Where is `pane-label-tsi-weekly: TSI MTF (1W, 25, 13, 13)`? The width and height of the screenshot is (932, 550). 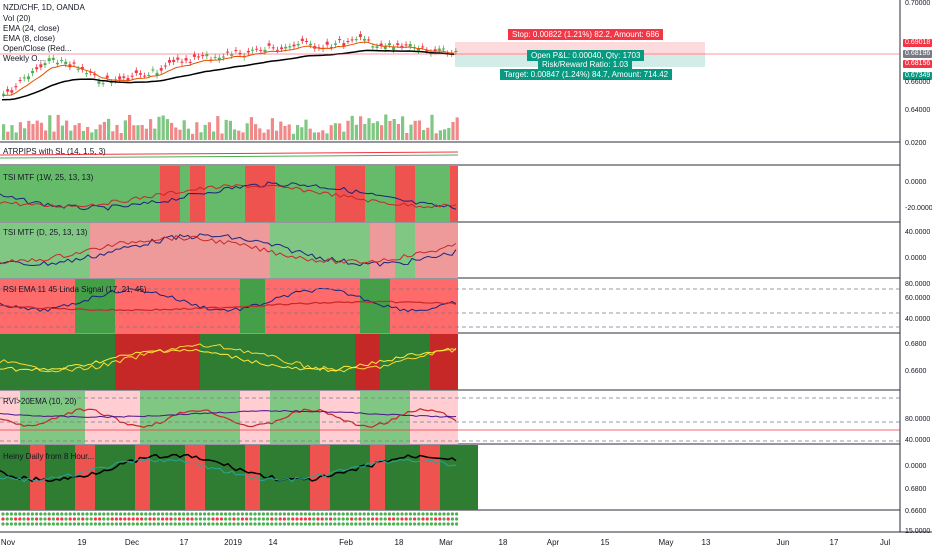
pane-label-tsi-weekly: TSI MTF (1W, 25, 13, 13) is located at coordinates (48, 177).